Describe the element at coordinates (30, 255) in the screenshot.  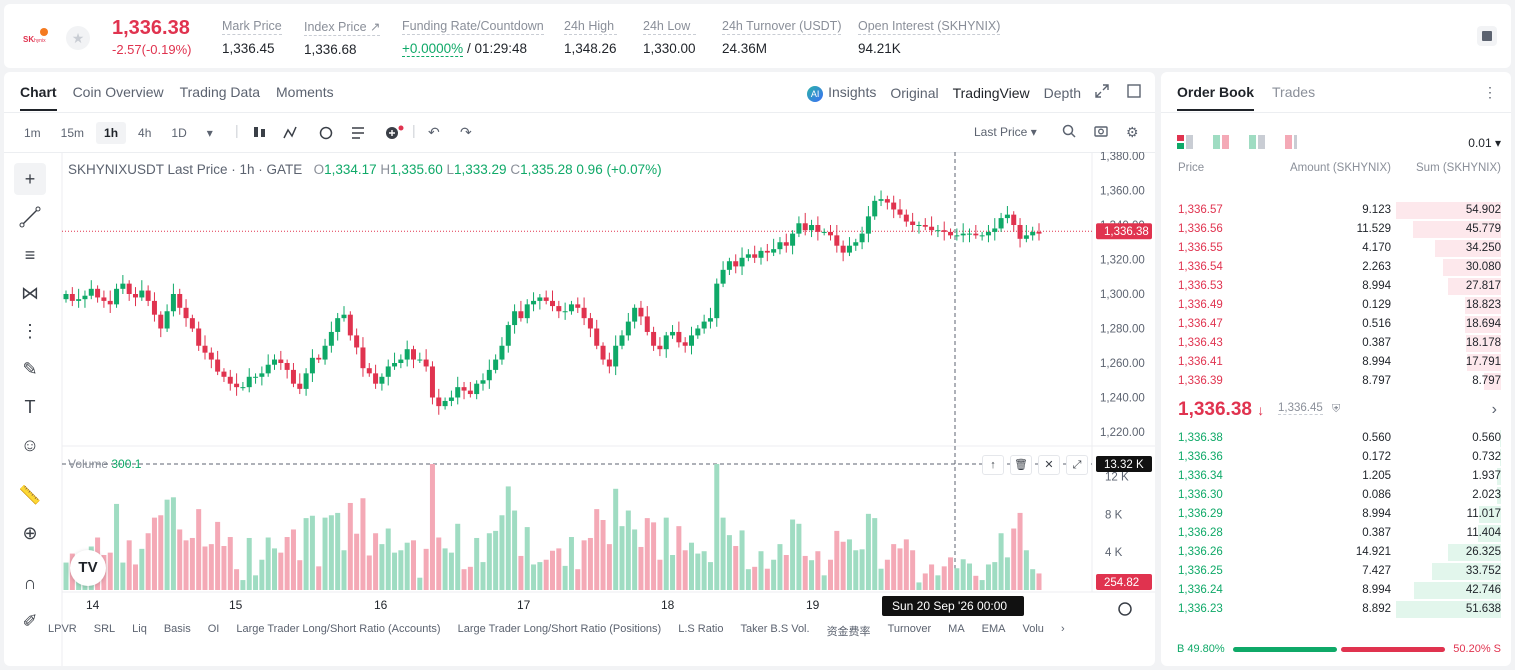
I see `fib-tool-icon: ≡` at that location.